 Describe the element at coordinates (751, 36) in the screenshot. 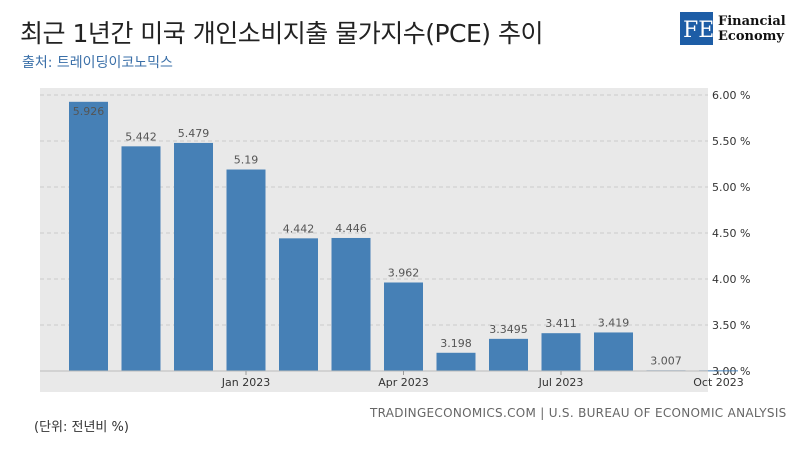

I see `logo-line-2: Economy` at that location.